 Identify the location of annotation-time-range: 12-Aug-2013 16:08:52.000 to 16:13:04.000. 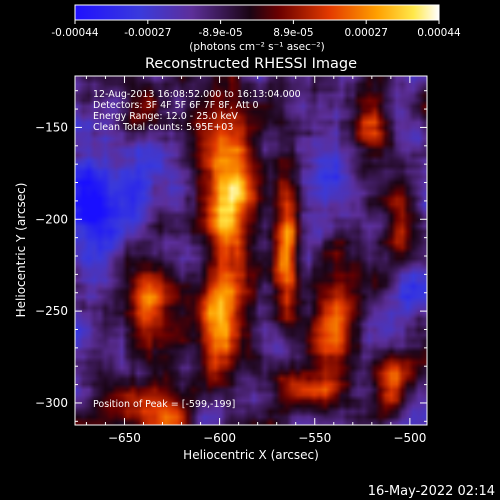
(197, 94).